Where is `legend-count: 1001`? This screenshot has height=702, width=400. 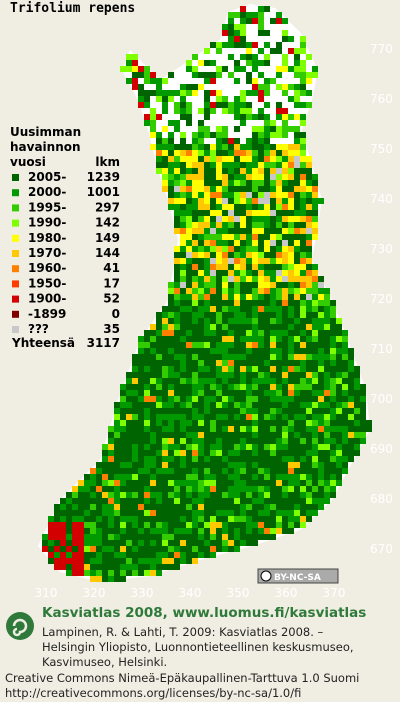 legend-count: 1001 is located at coordinates (103, 192).